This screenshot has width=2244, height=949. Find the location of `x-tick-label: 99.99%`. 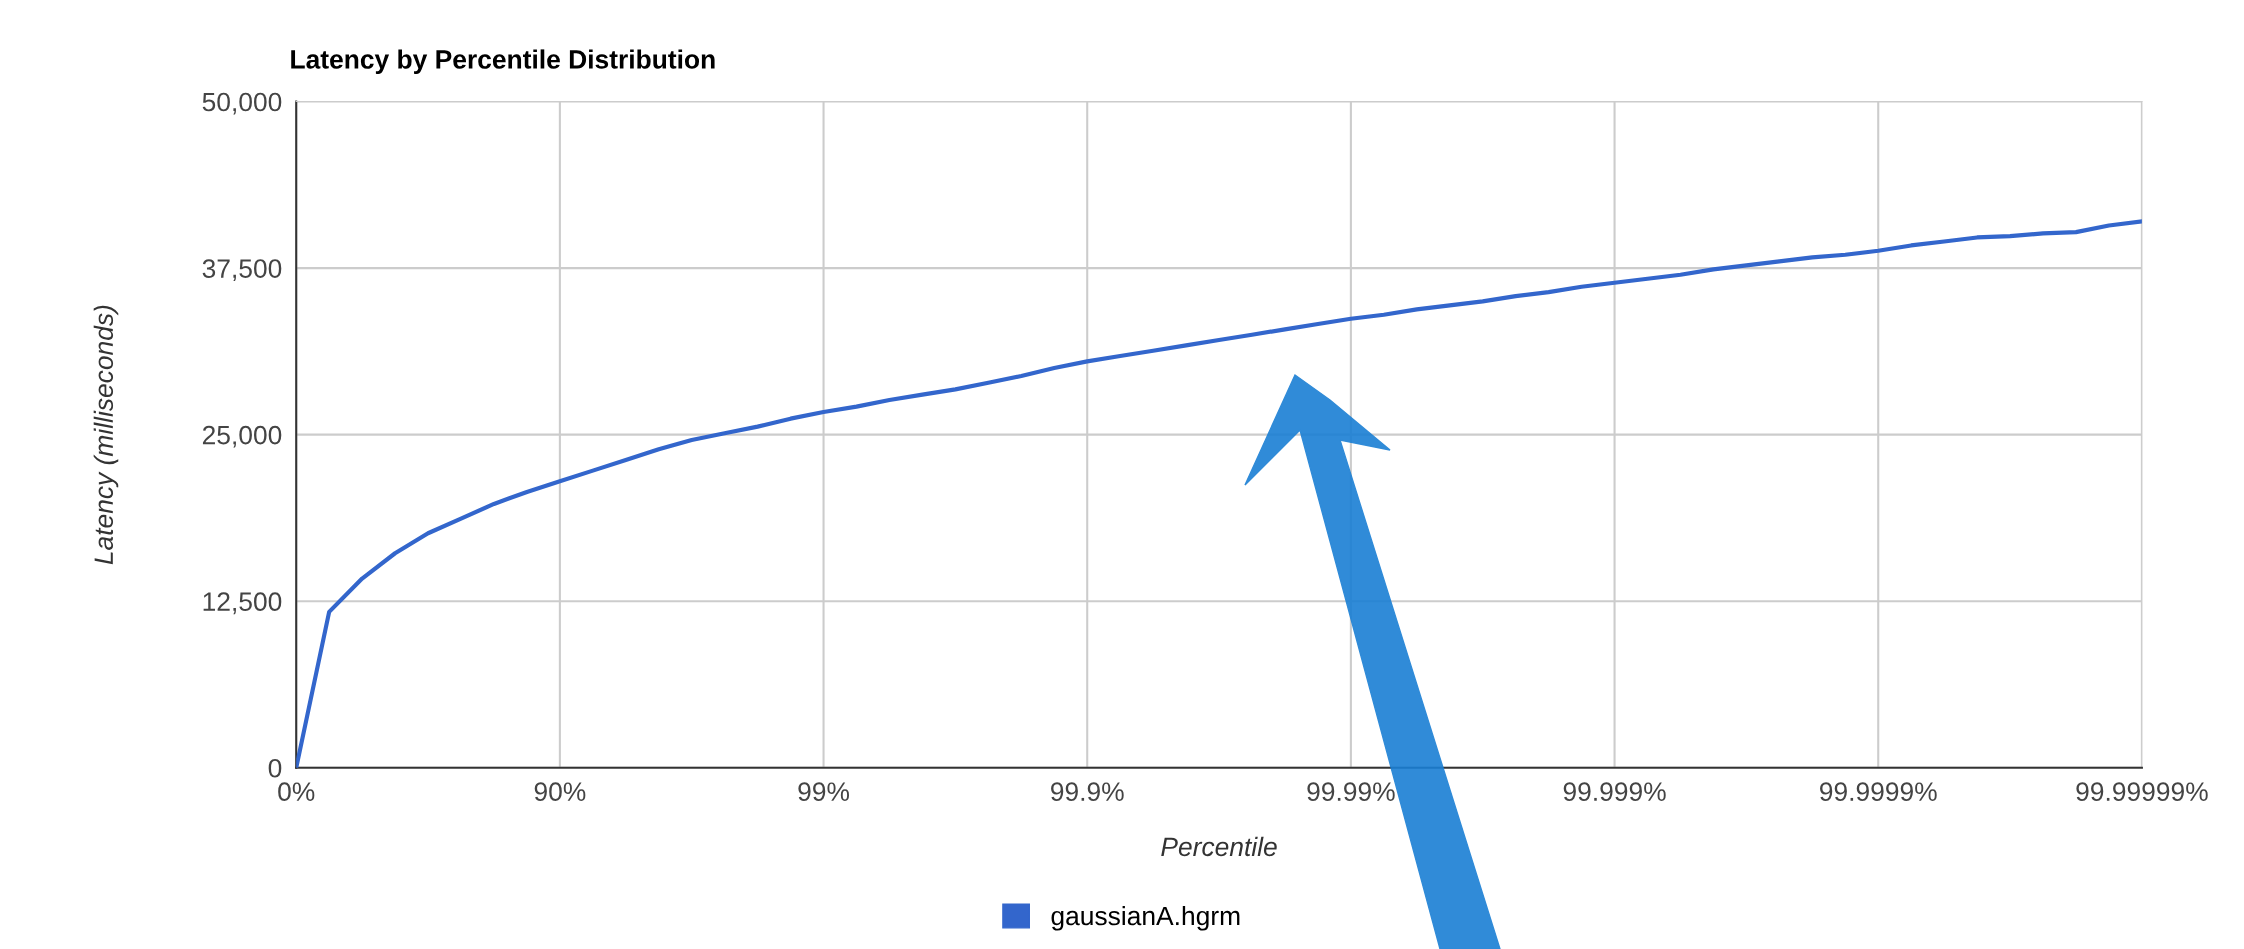

x-tick-label: 99.99% is located at coordinates (1351, 792).